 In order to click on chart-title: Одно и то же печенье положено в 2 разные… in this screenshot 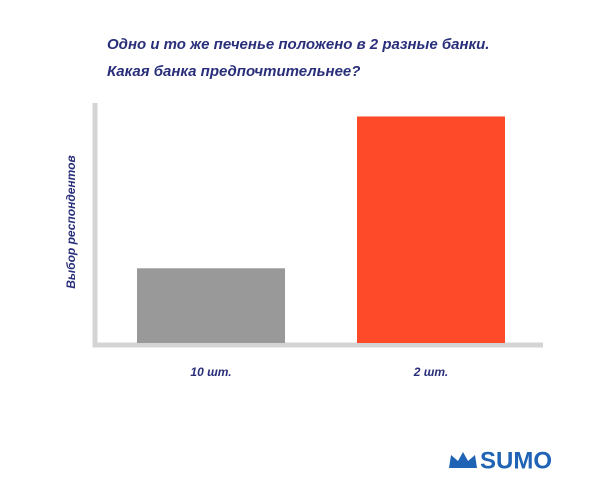, I will do `click(298, 44)`.